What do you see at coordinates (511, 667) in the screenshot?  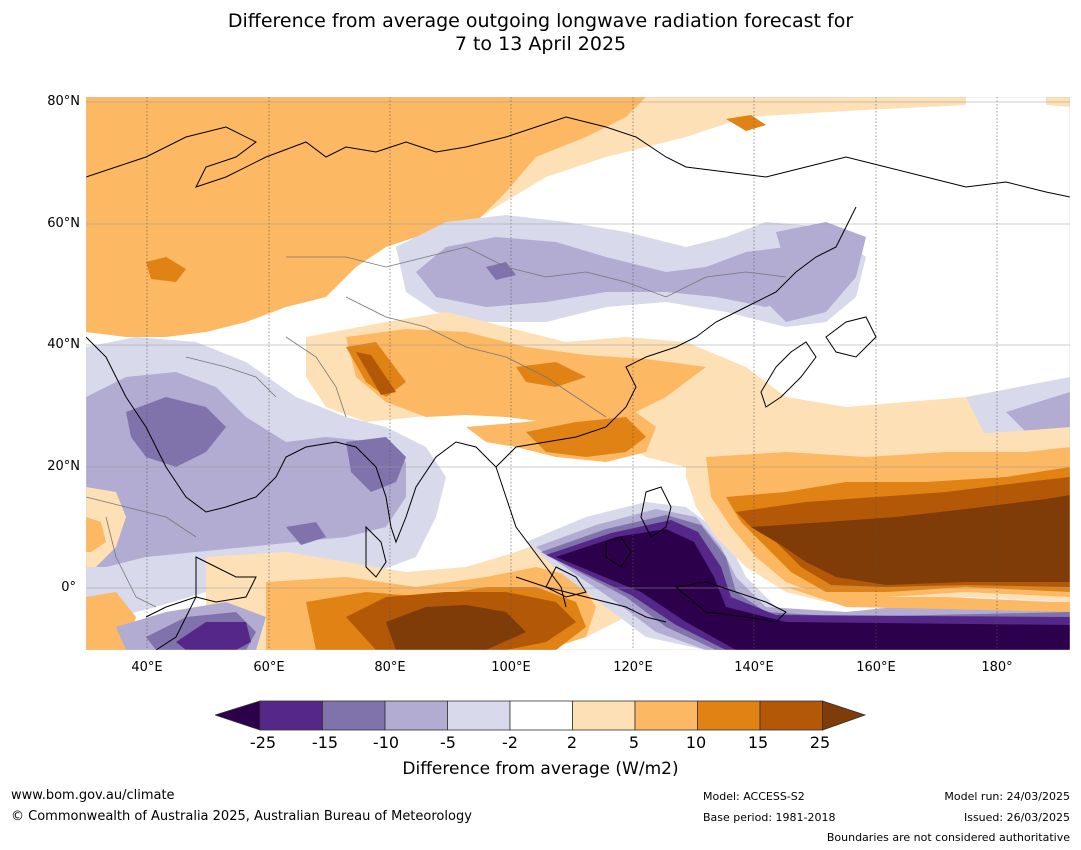 I see `lon-label-100e: 100°E` at bounding box center [511, 667].